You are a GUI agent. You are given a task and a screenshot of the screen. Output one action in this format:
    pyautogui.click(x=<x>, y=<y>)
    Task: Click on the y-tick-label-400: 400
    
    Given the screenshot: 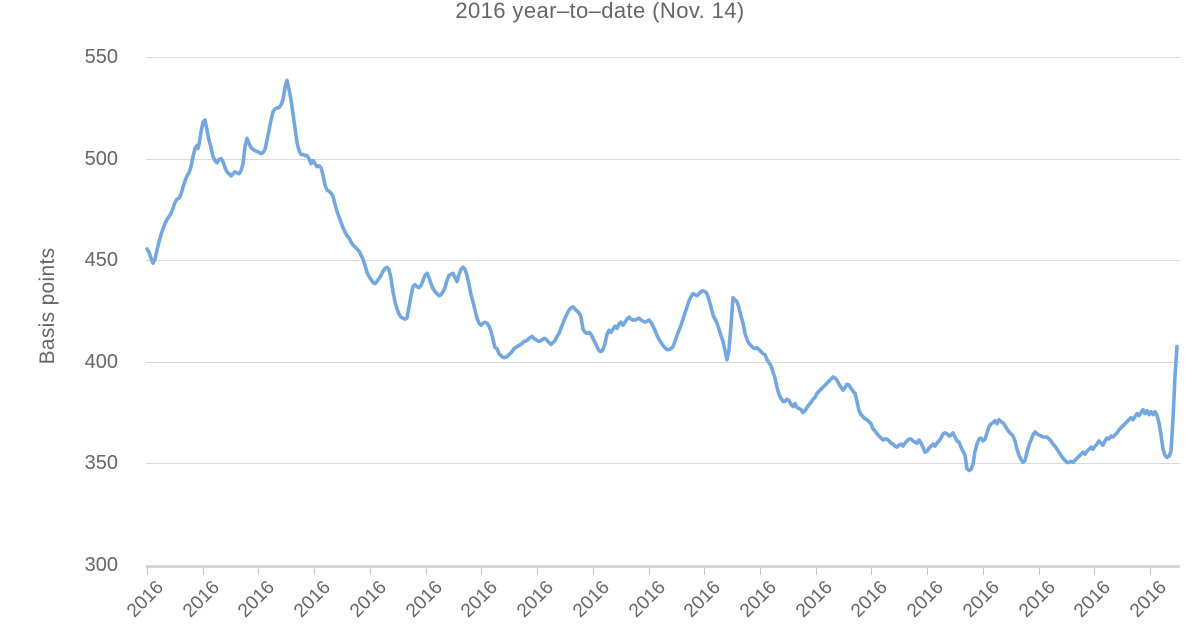 What is the action you would take?
    pyautogui.click(x=101, y=361)
    